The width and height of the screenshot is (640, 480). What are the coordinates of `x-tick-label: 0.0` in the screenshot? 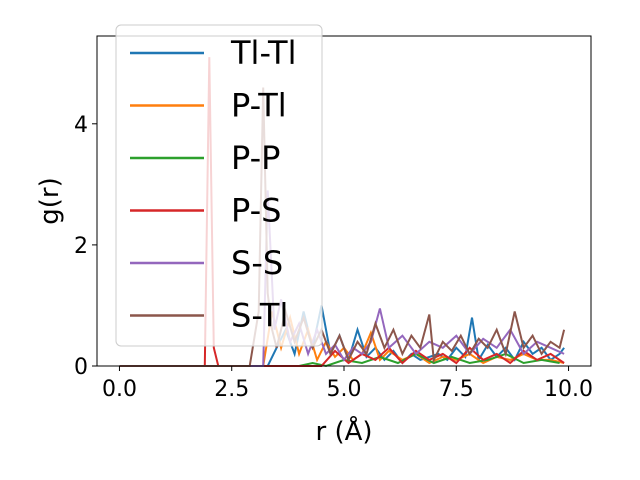 It's located at (119, 389).